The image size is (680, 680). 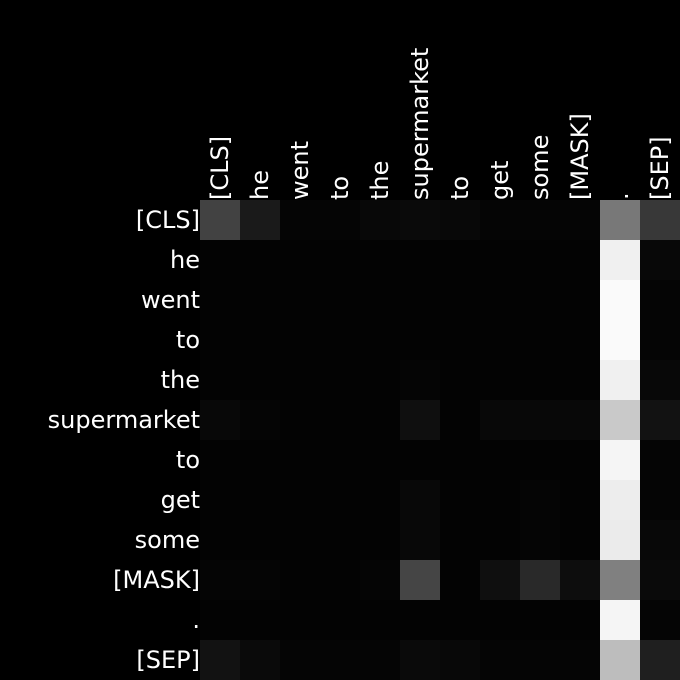 What do you see at coordinates (420, 124) in the screenshot?
I see `x-tick-label: supermarket` at bounding box center [420, 124].